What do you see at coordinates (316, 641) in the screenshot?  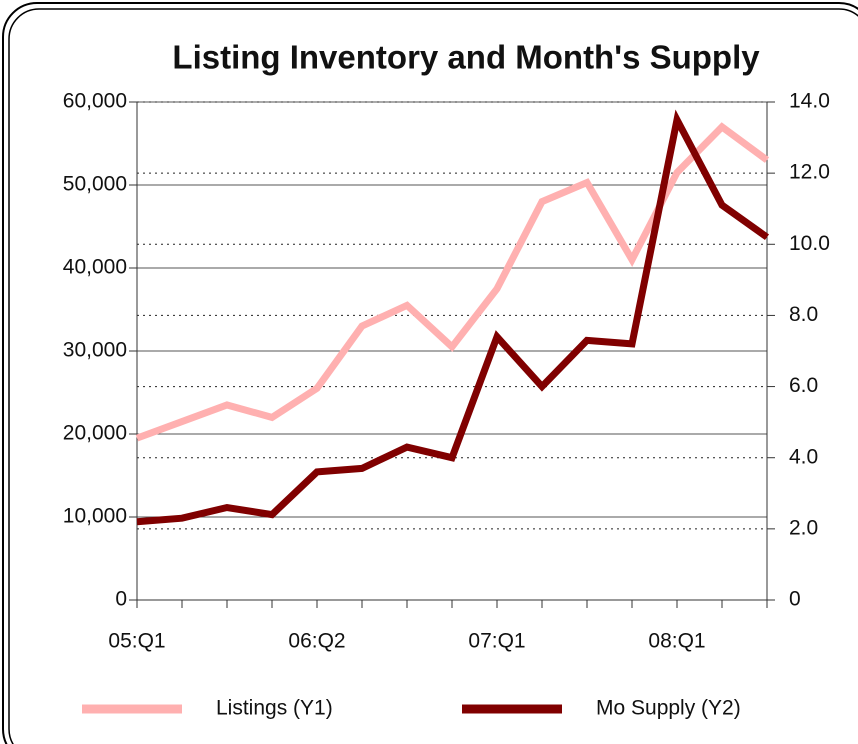 I see `x-tick-label: 06:Q2` at bounding box center [316, 641].